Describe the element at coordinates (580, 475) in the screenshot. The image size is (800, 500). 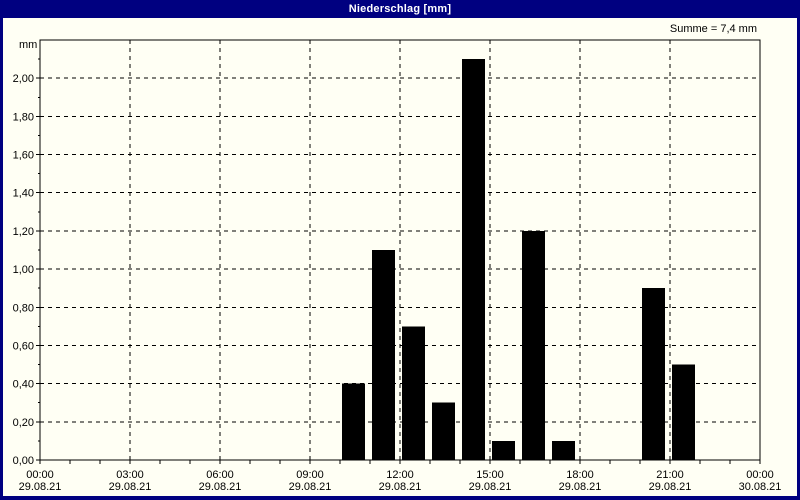
I see `x-time-label: 18:00` at that location.